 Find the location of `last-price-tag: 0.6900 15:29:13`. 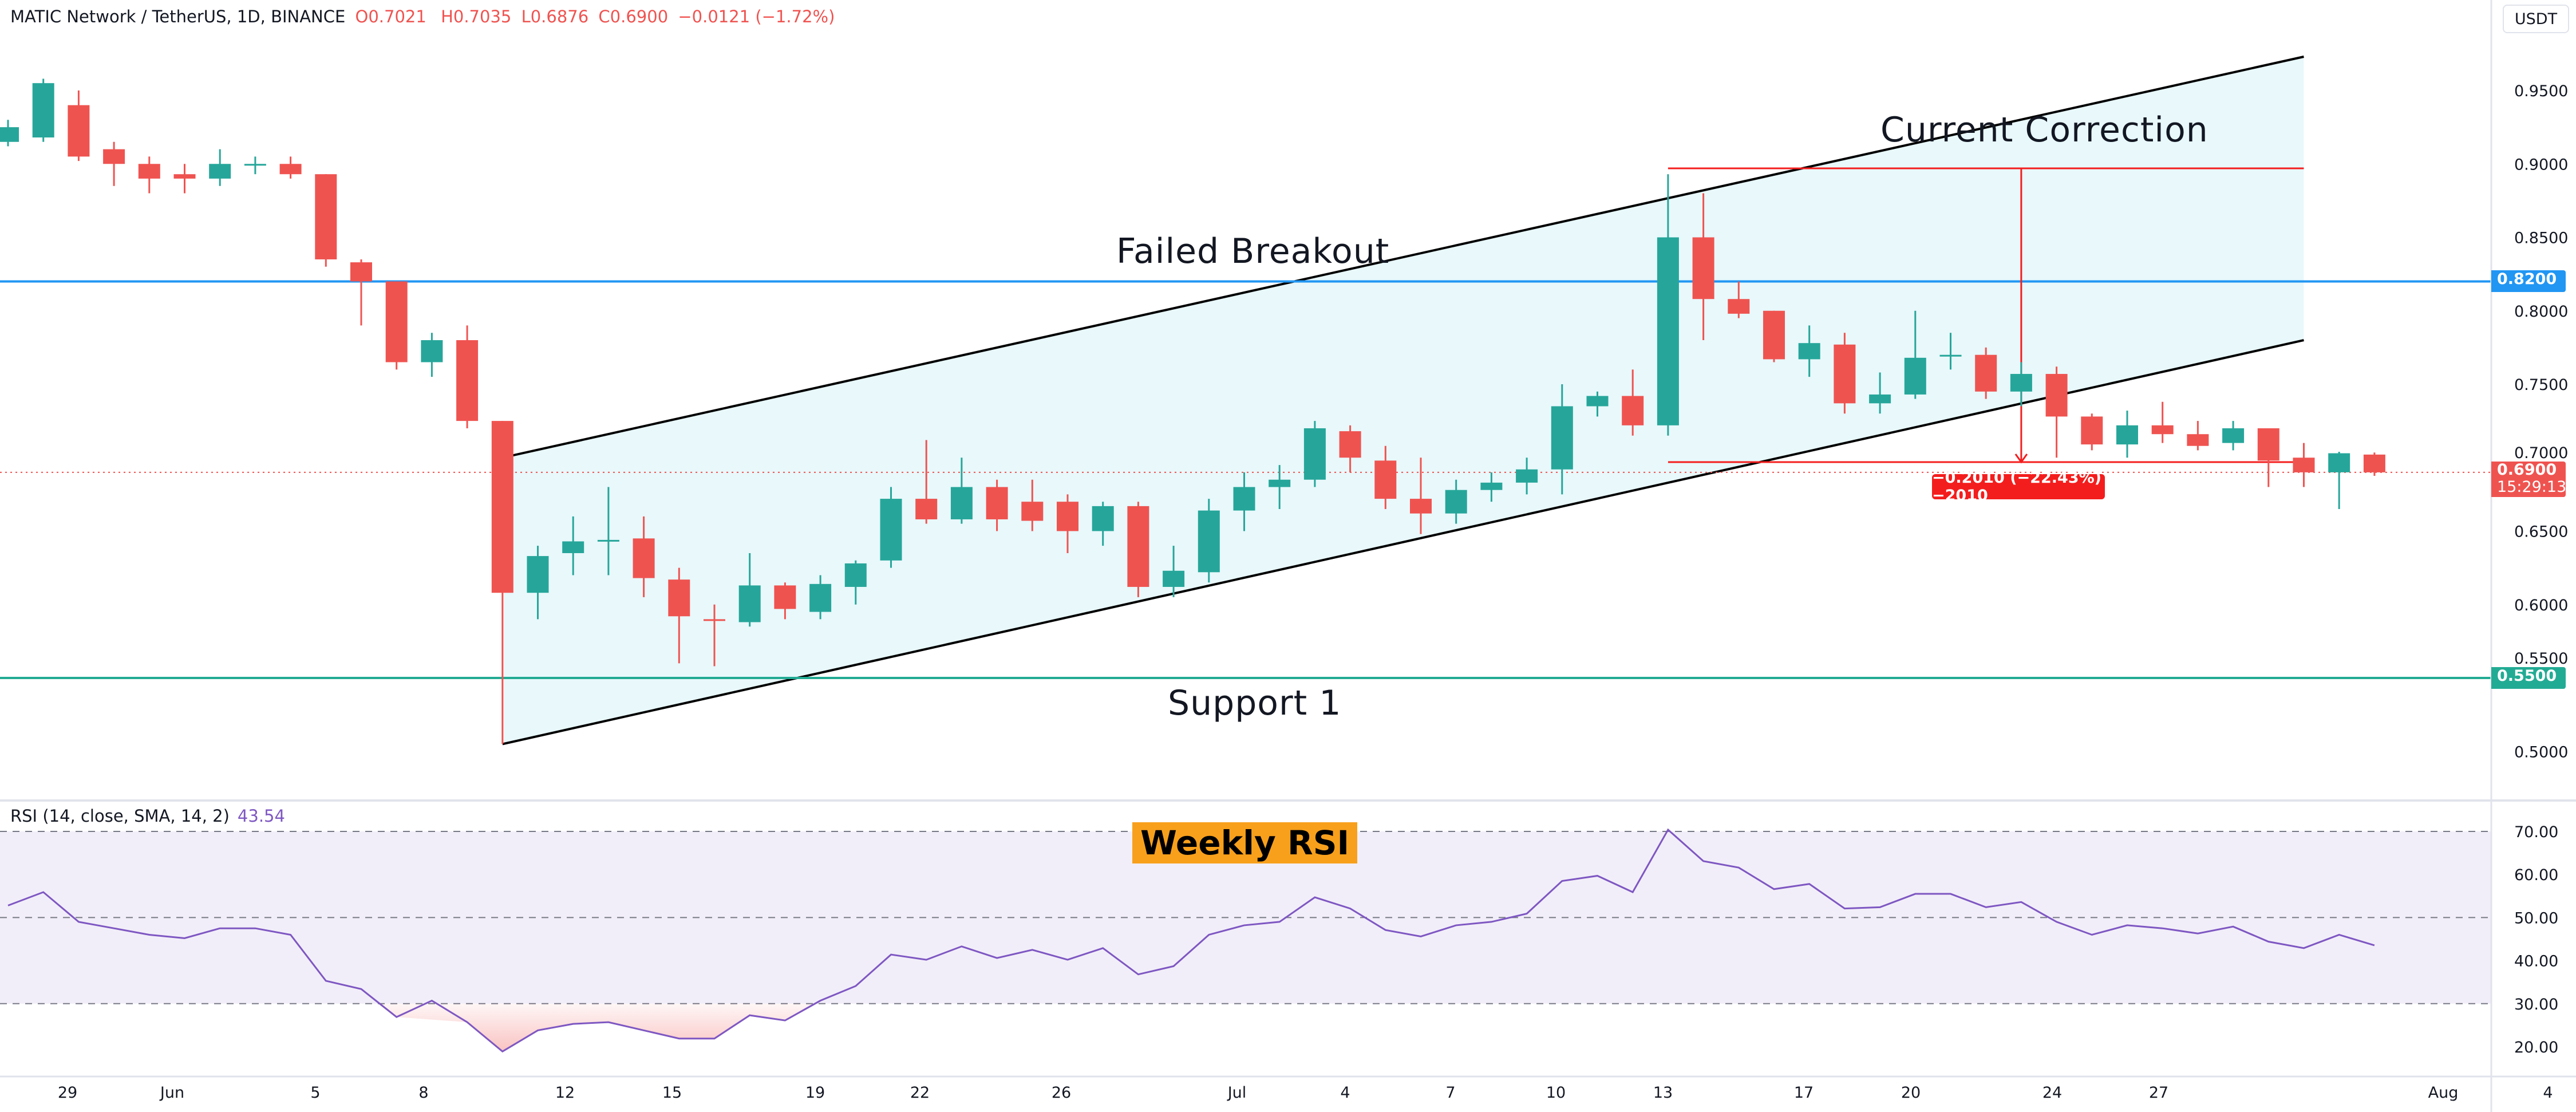

last-price-tag: 0.6900 15:29:13 is located at coordinates (2528, 479).